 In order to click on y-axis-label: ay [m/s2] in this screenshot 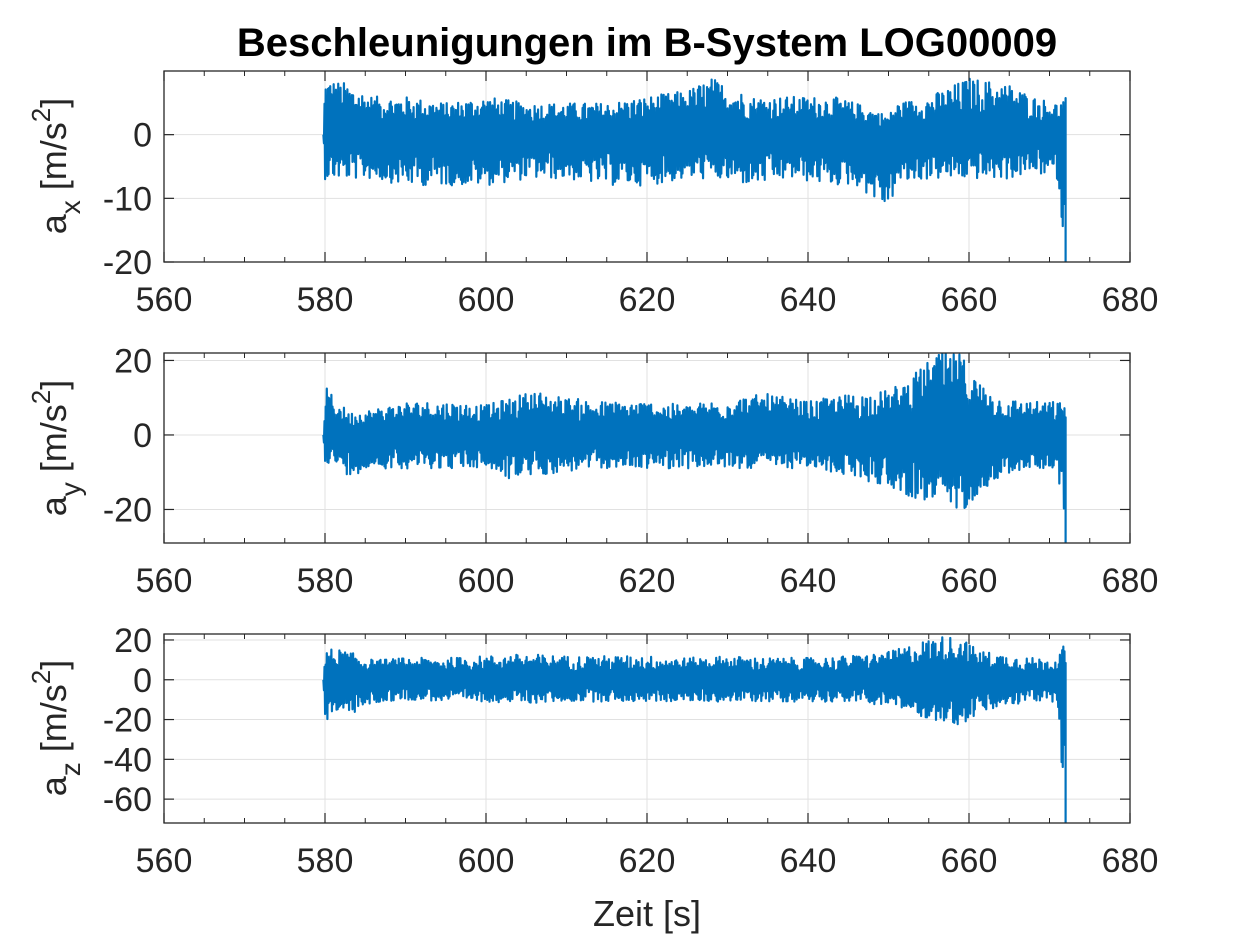, I will do `click(56, 448)`.